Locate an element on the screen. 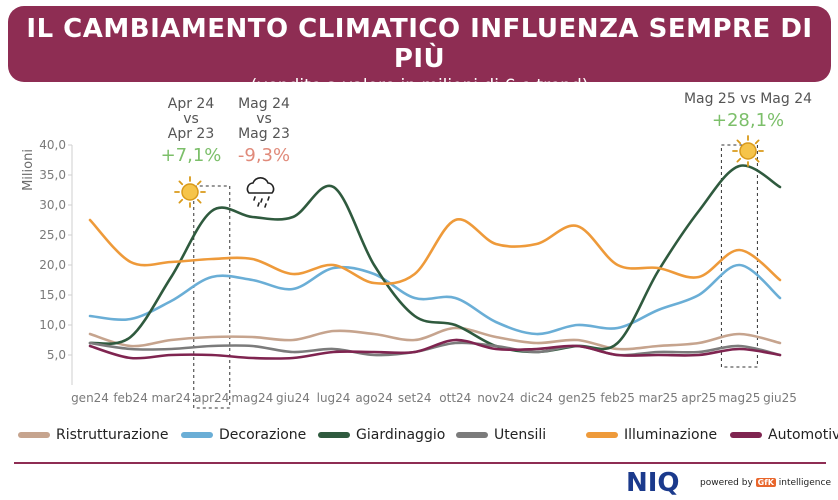 Image resolution: width=838 pixels, height=500 pixels. x-tick-label: mar25 is located at coordinates (658, 398).